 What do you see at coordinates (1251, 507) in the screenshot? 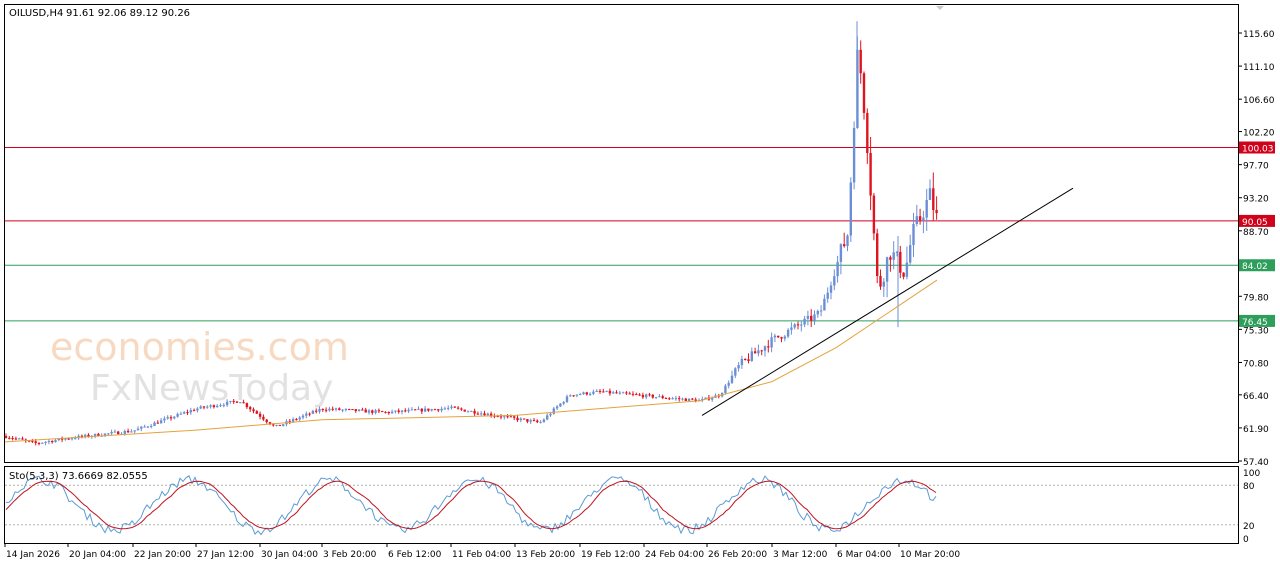
I see `stochastic-axis: 100 80 20 0` at bounding box center [1251, 507].